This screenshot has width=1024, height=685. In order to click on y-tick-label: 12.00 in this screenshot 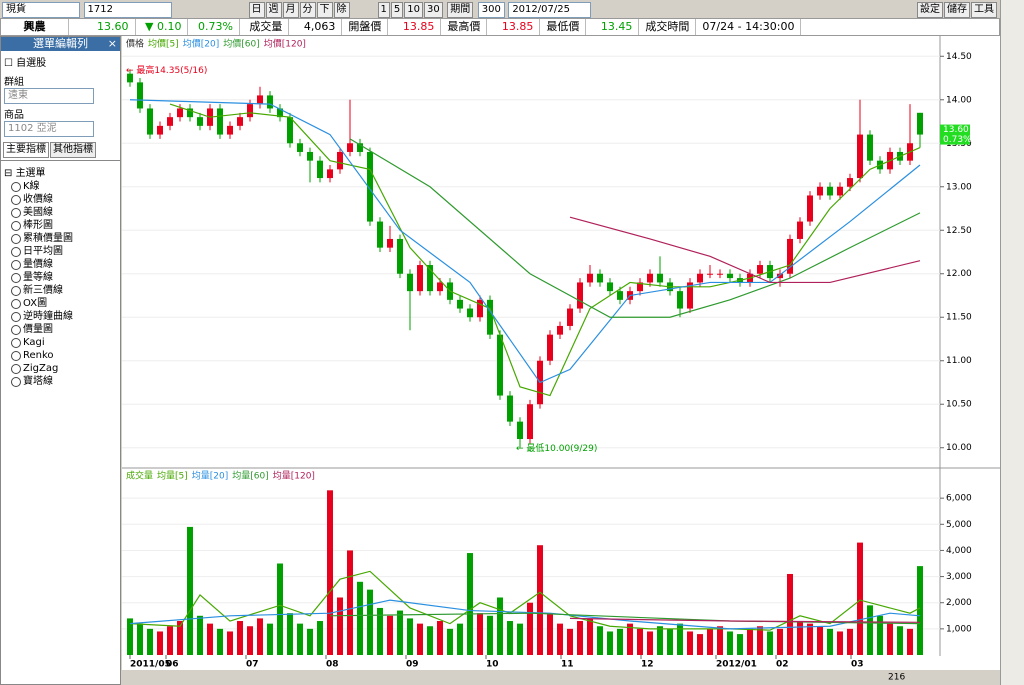, I will do `click(959, 274)`.